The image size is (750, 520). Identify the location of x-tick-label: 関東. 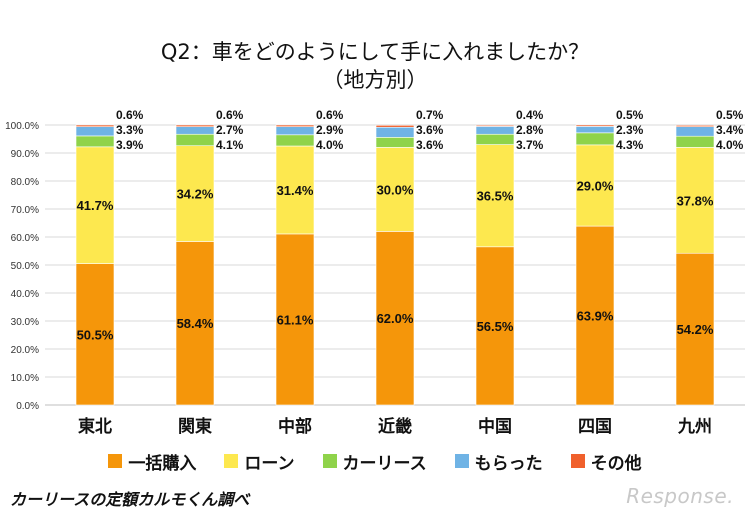
(195, 426).